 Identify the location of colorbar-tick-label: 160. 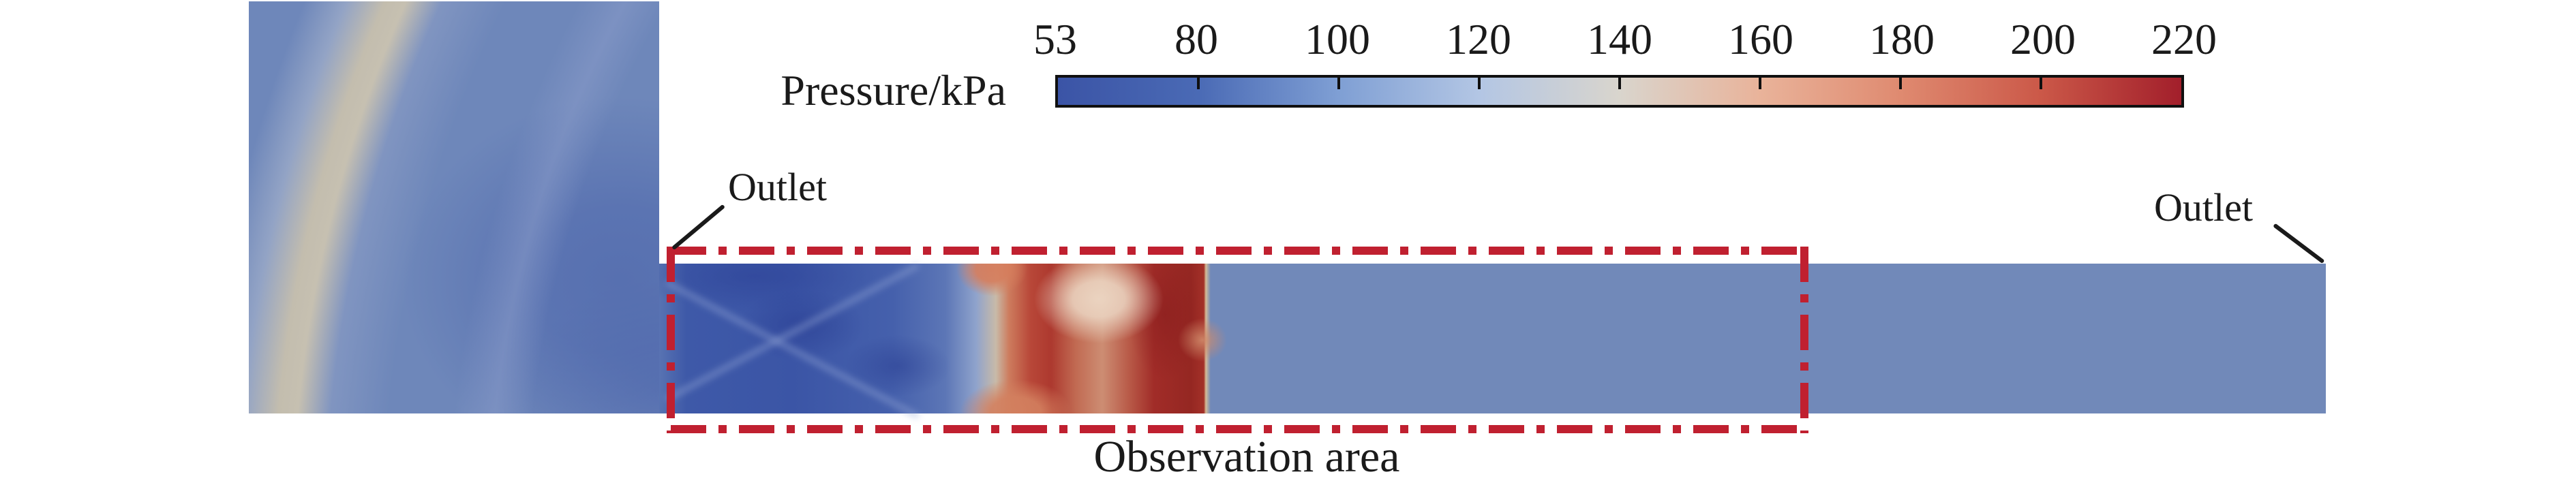
(1761, 39).